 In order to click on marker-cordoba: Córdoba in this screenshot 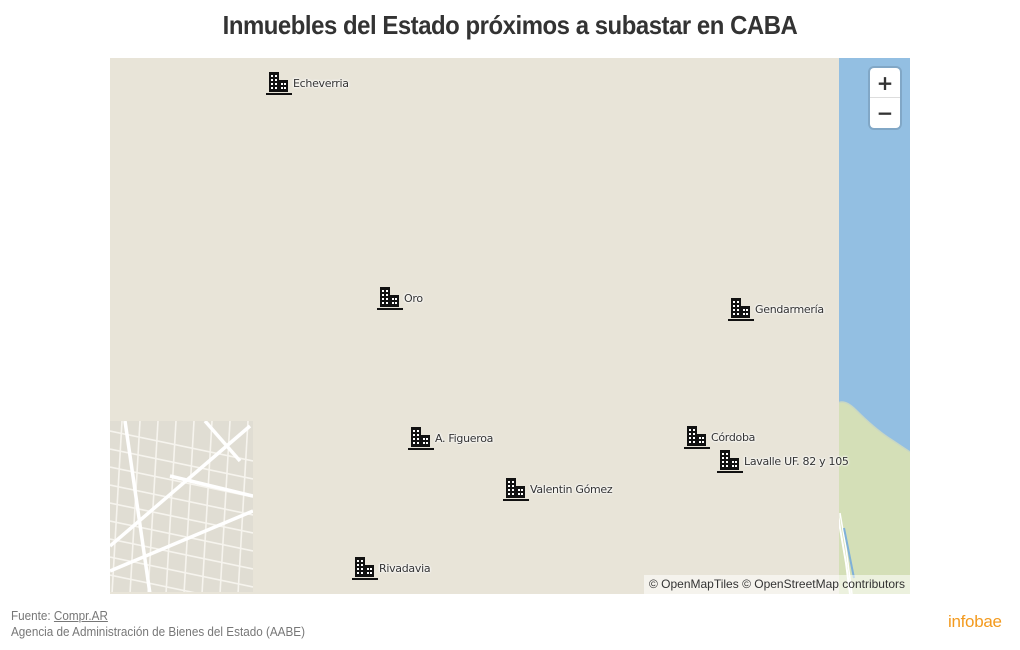, I will do `click(719, 437)`.